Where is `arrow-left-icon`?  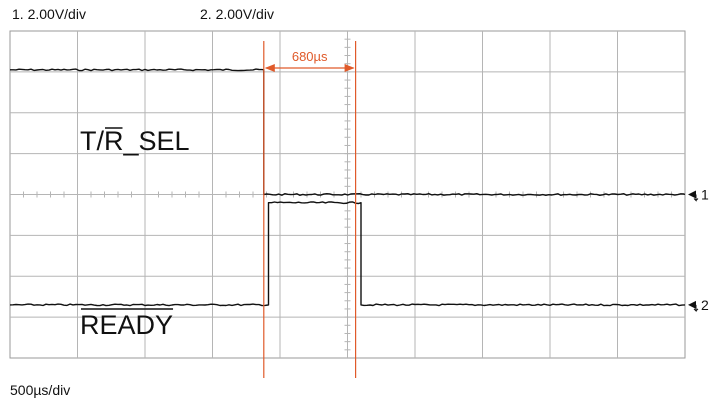 arrow-left-icon is located at coordinates (269, 68).